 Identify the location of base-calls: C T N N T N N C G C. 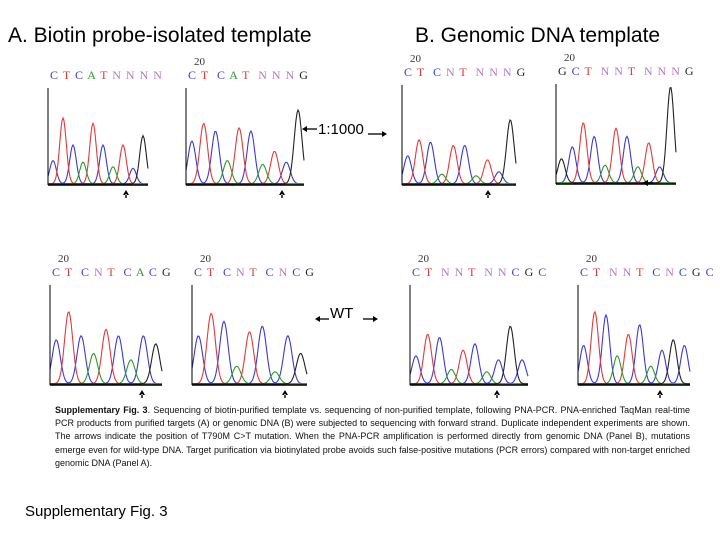
(479, 272).